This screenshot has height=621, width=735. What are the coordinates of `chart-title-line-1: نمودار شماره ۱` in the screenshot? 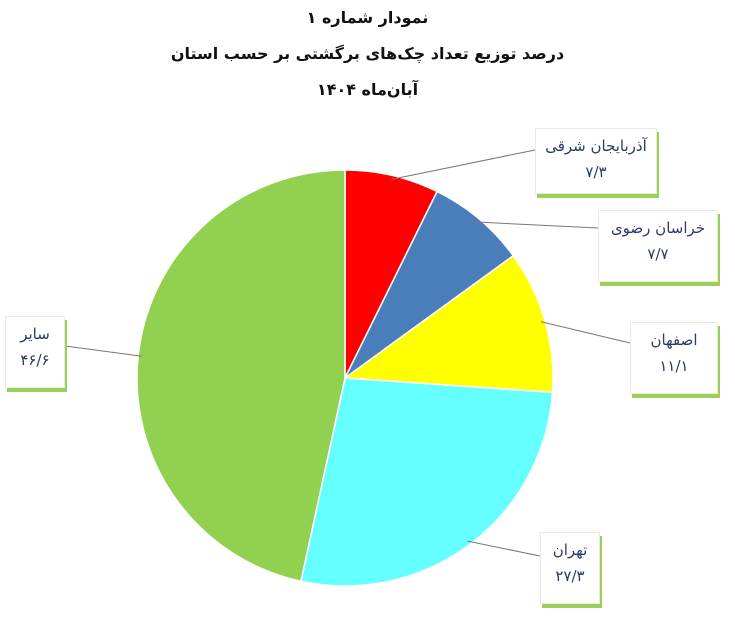 It's located at (367, 17).